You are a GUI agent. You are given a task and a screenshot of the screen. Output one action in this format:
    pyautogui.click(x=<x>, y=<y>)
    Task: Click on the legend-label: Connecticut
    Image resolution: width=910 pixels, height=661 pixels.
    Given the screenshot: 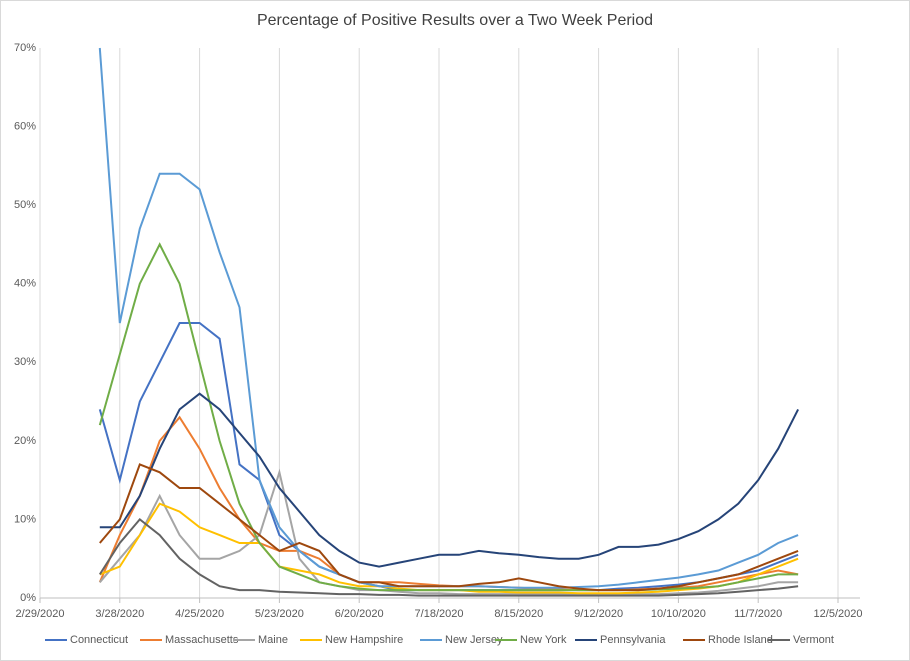 What is the action you would take?
    pyautogui.click(x=99, y=640)
    